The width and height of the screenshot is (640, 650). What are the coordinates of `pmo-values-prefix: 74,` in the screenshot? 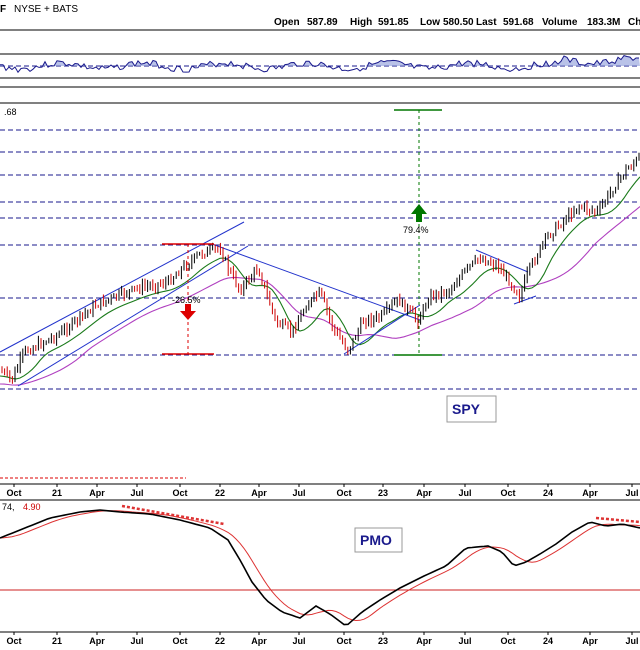 It's located at (8, 507).